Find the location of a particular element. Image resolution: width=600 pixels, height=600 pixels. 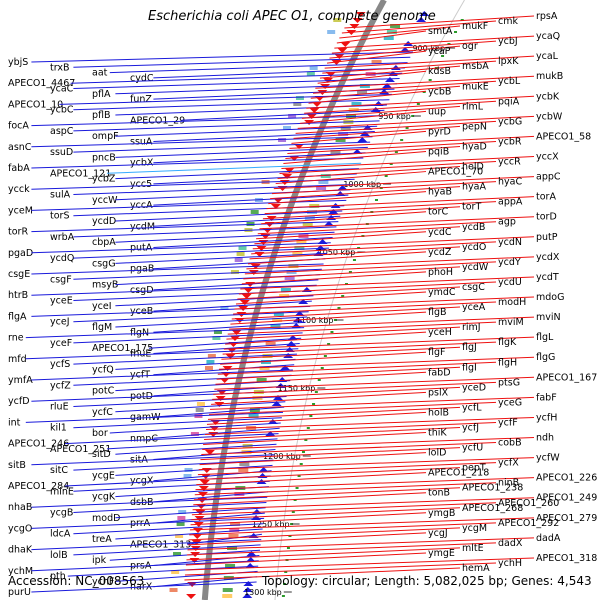

left-gene-label: APECO1_251 is located at coordinates (80, 449).